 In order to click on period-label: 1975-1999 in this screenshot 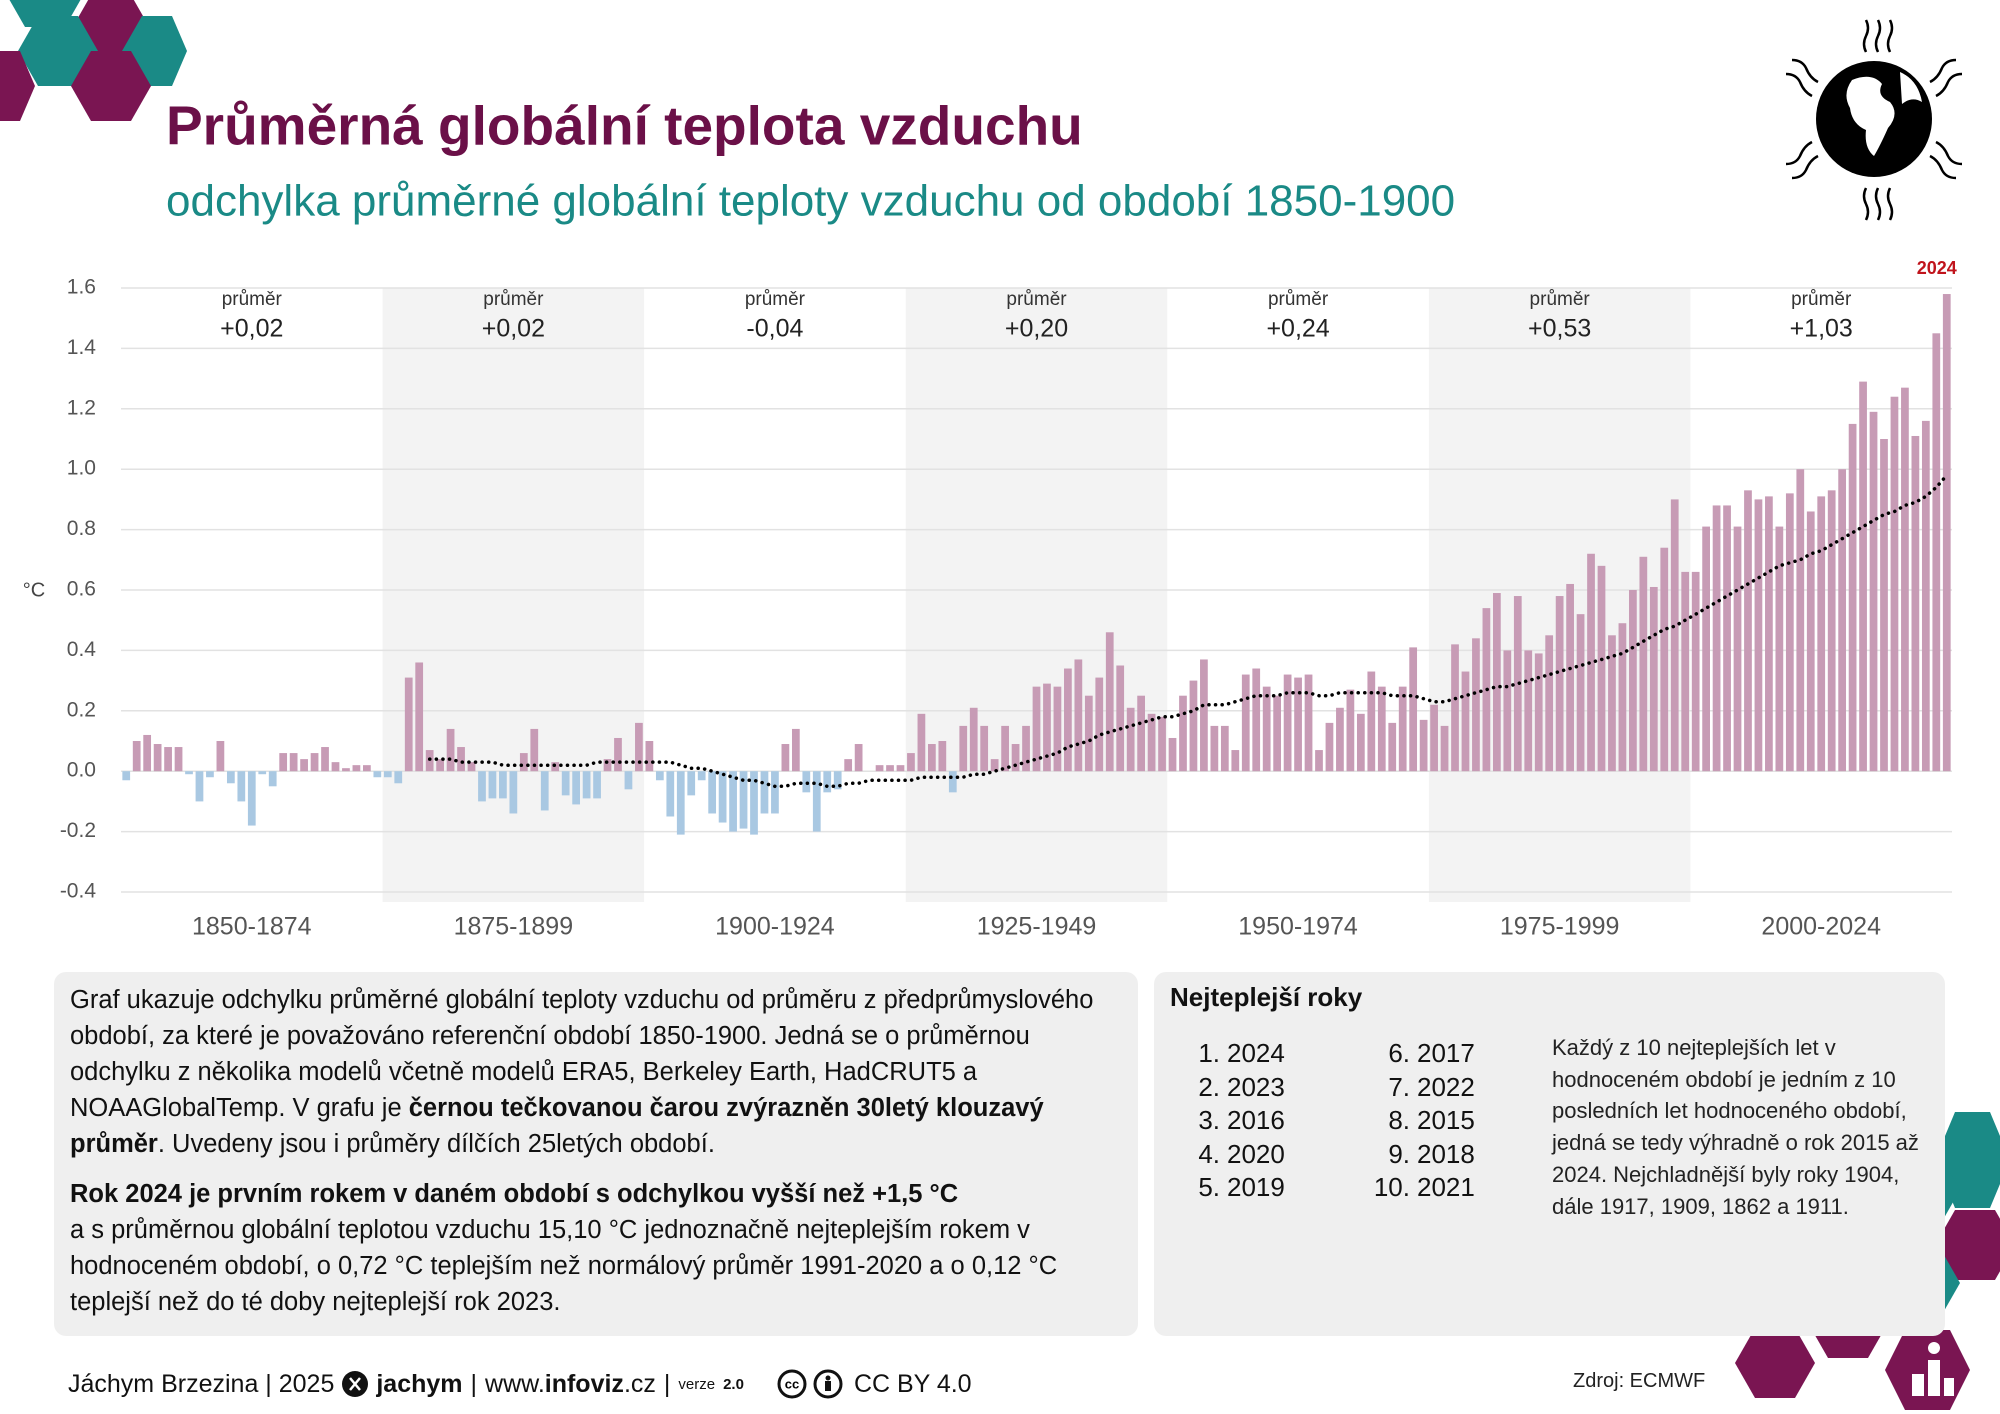, I will do `click(1560, 927)`.